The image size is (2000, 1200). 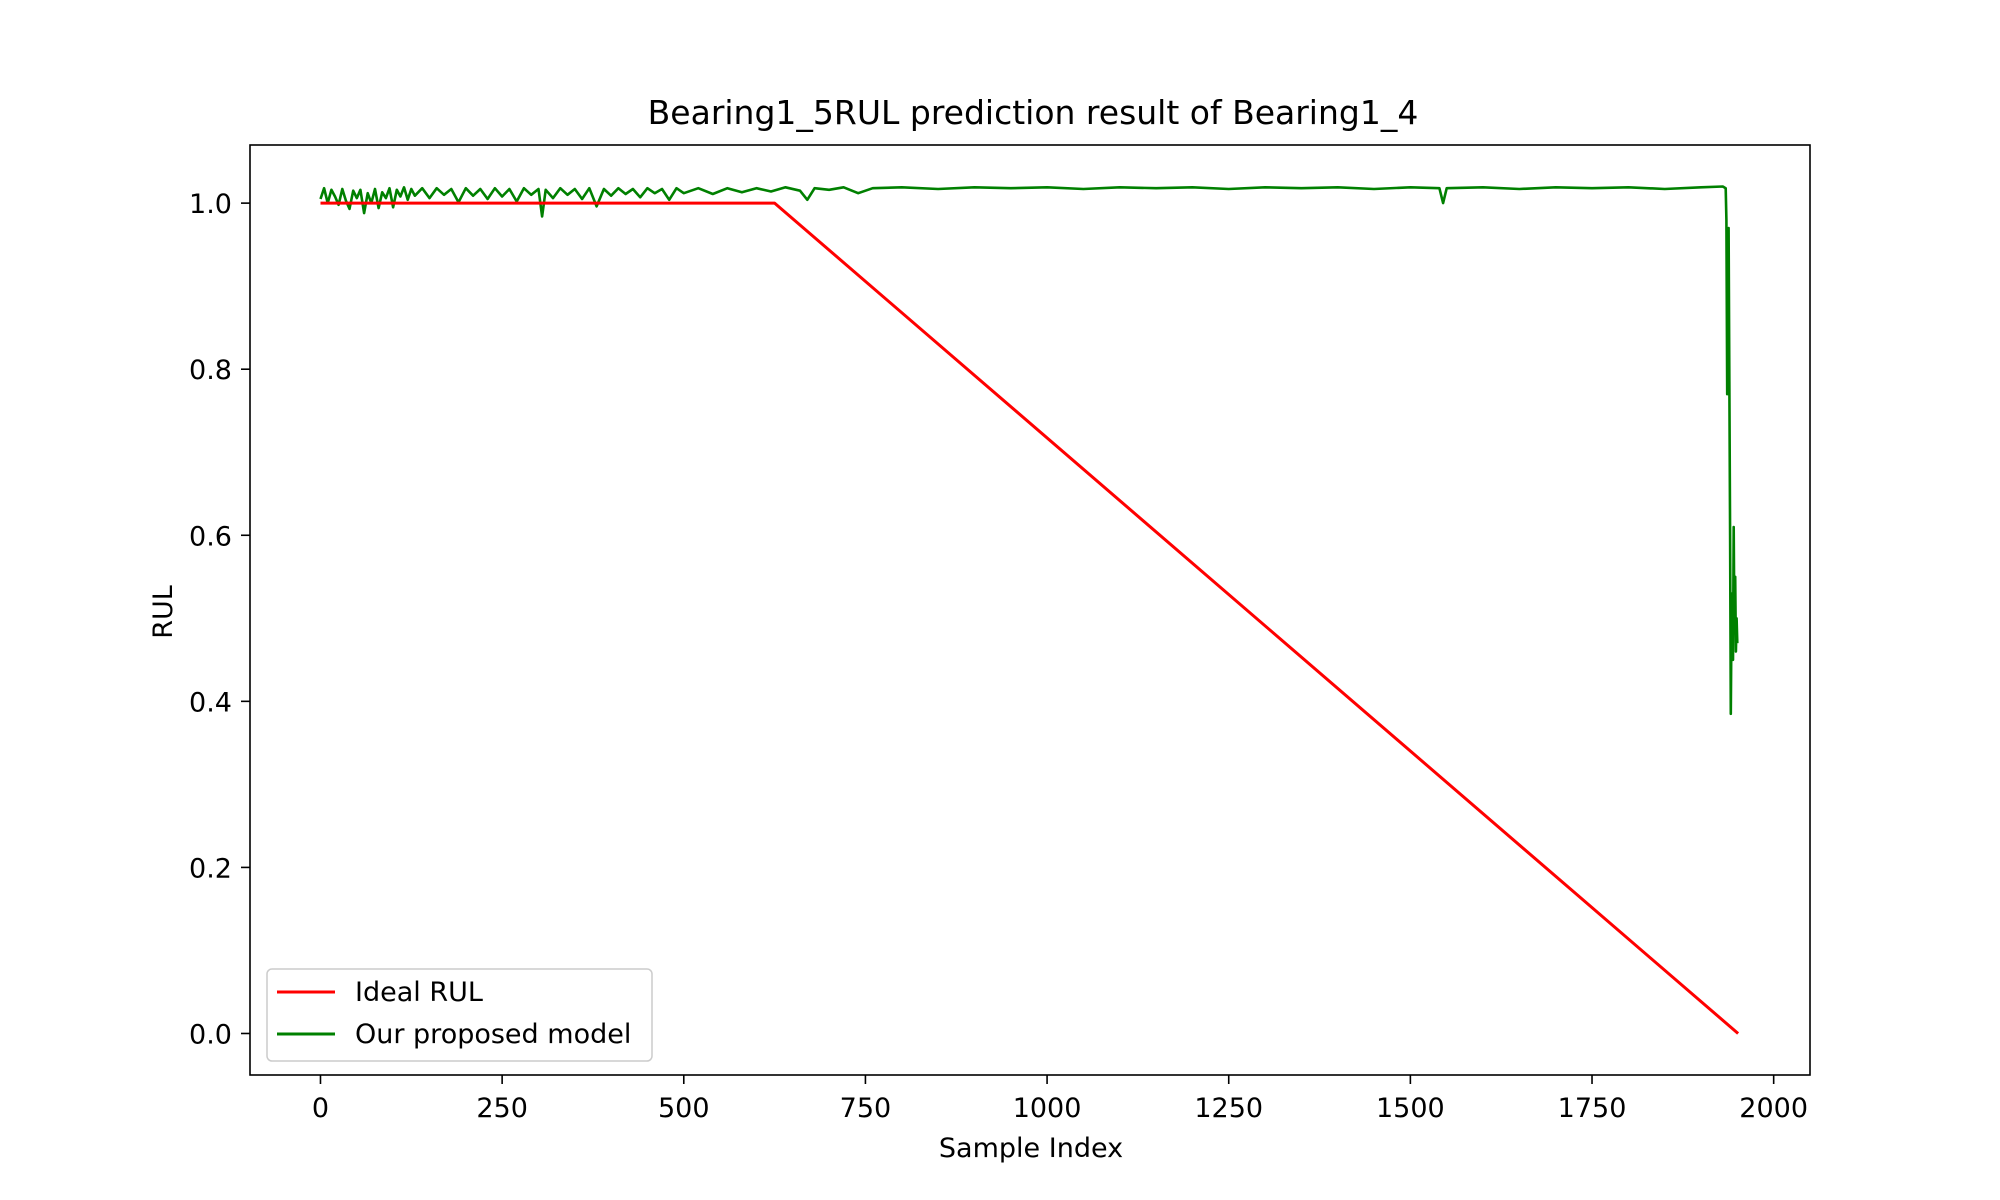 What do you see at coordinates (210, 702) in the screenshot?
I see `y-tick-label: 0.4` at bounding box center [210, 702].